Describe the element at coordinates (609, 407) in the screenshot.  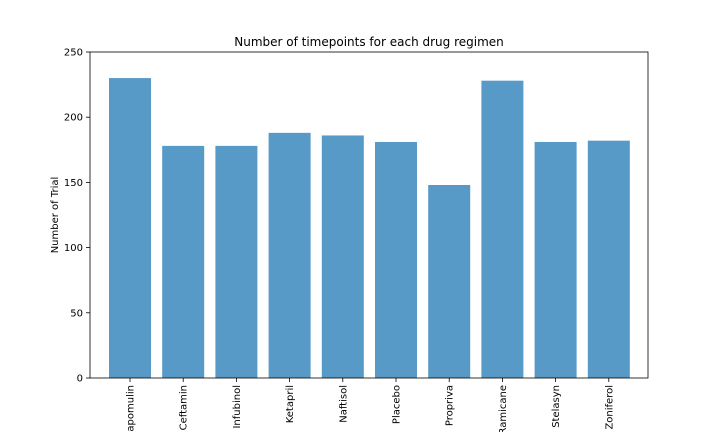
I see `x-tick-label-zoniferol: Zoniferol` at that location.